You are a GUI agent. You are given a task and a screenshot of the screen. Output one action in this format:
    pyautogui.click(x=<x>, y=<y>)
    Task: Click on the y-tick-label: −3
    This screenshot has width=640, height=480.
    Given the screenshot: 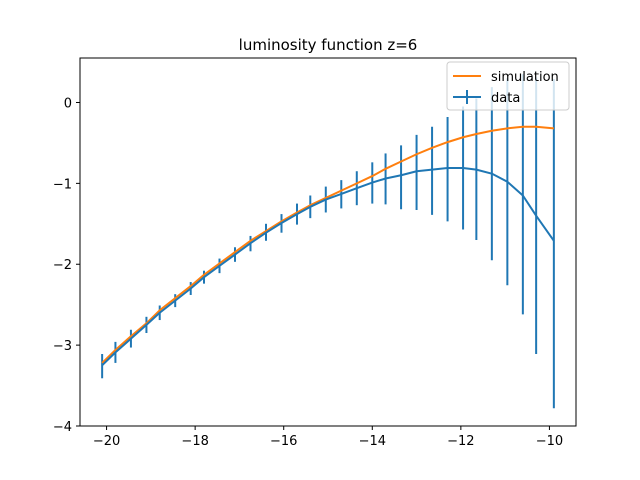 What is the action you would take?
    pyautogui.click(x=62, y=346)
    